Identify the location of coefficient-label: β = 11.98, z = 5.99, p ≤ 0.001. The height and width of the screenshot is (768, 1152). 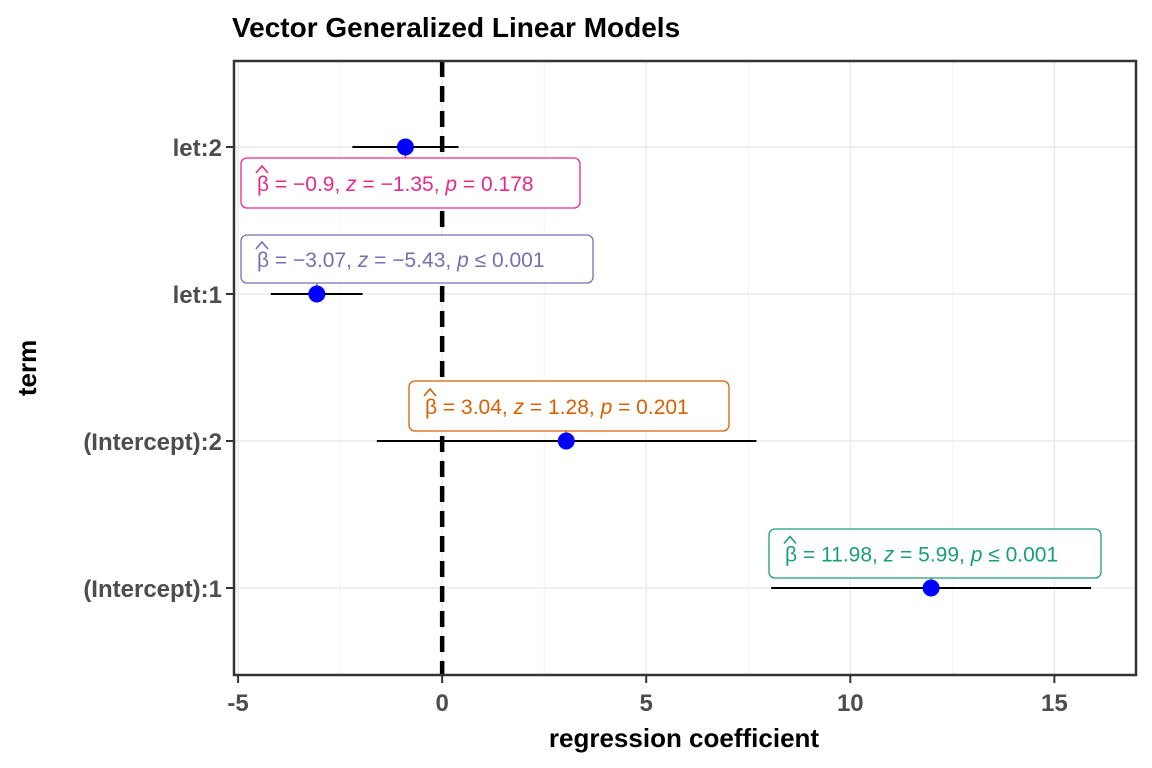
(935, 553).